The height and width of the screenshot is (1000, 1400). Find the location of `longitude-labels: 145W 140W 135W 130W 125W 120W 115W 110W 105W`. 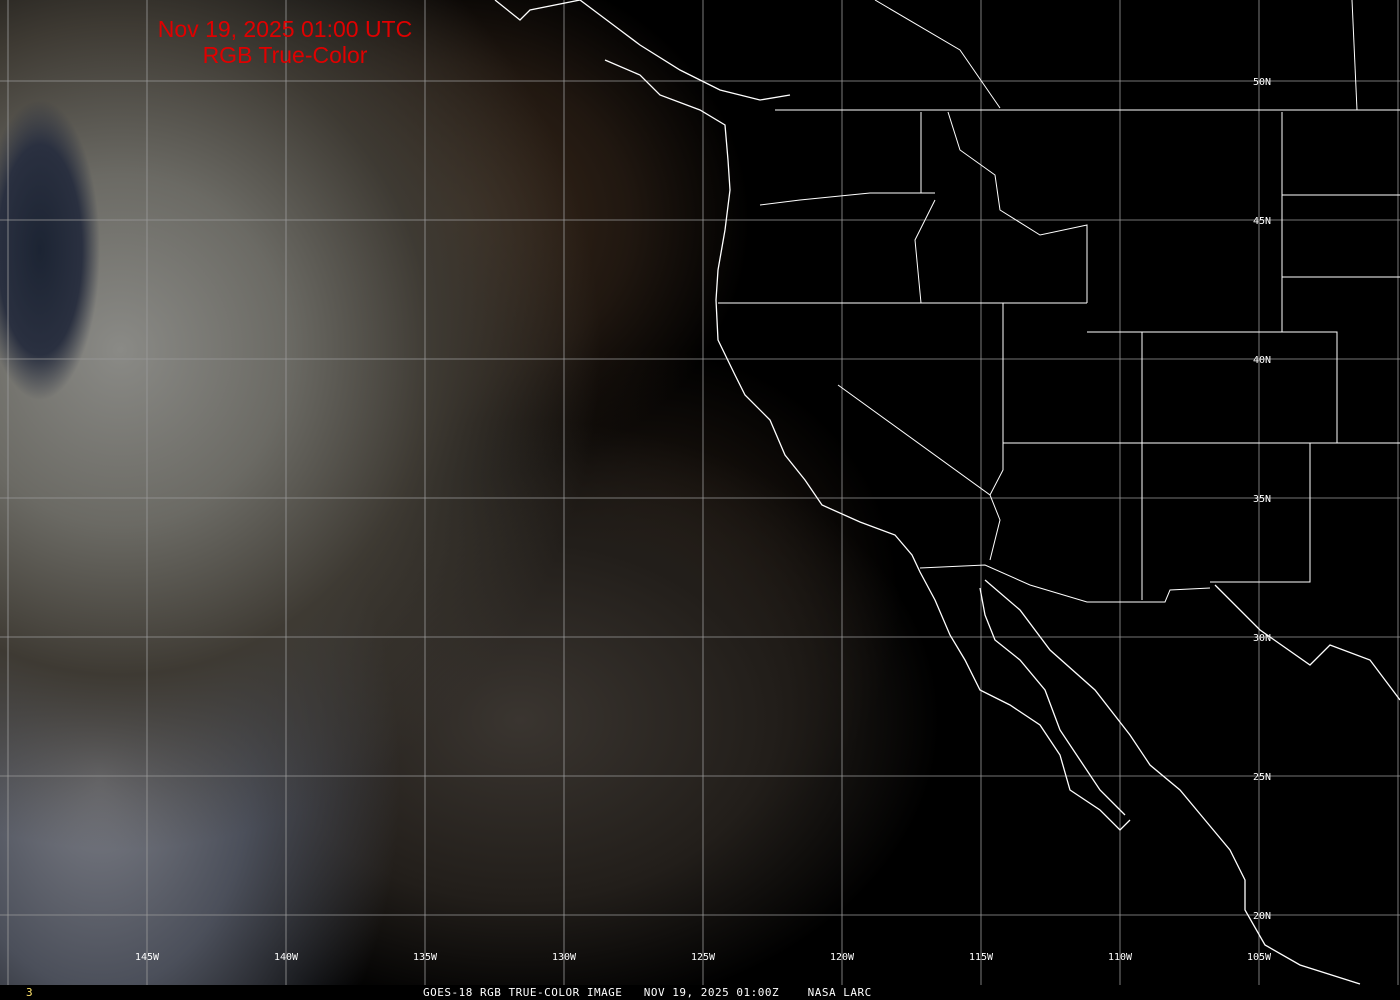

longitude-labels: 145W 140W 135W 130W 125W 120W 115W 110W 105W is located at coordinates (703, 957).